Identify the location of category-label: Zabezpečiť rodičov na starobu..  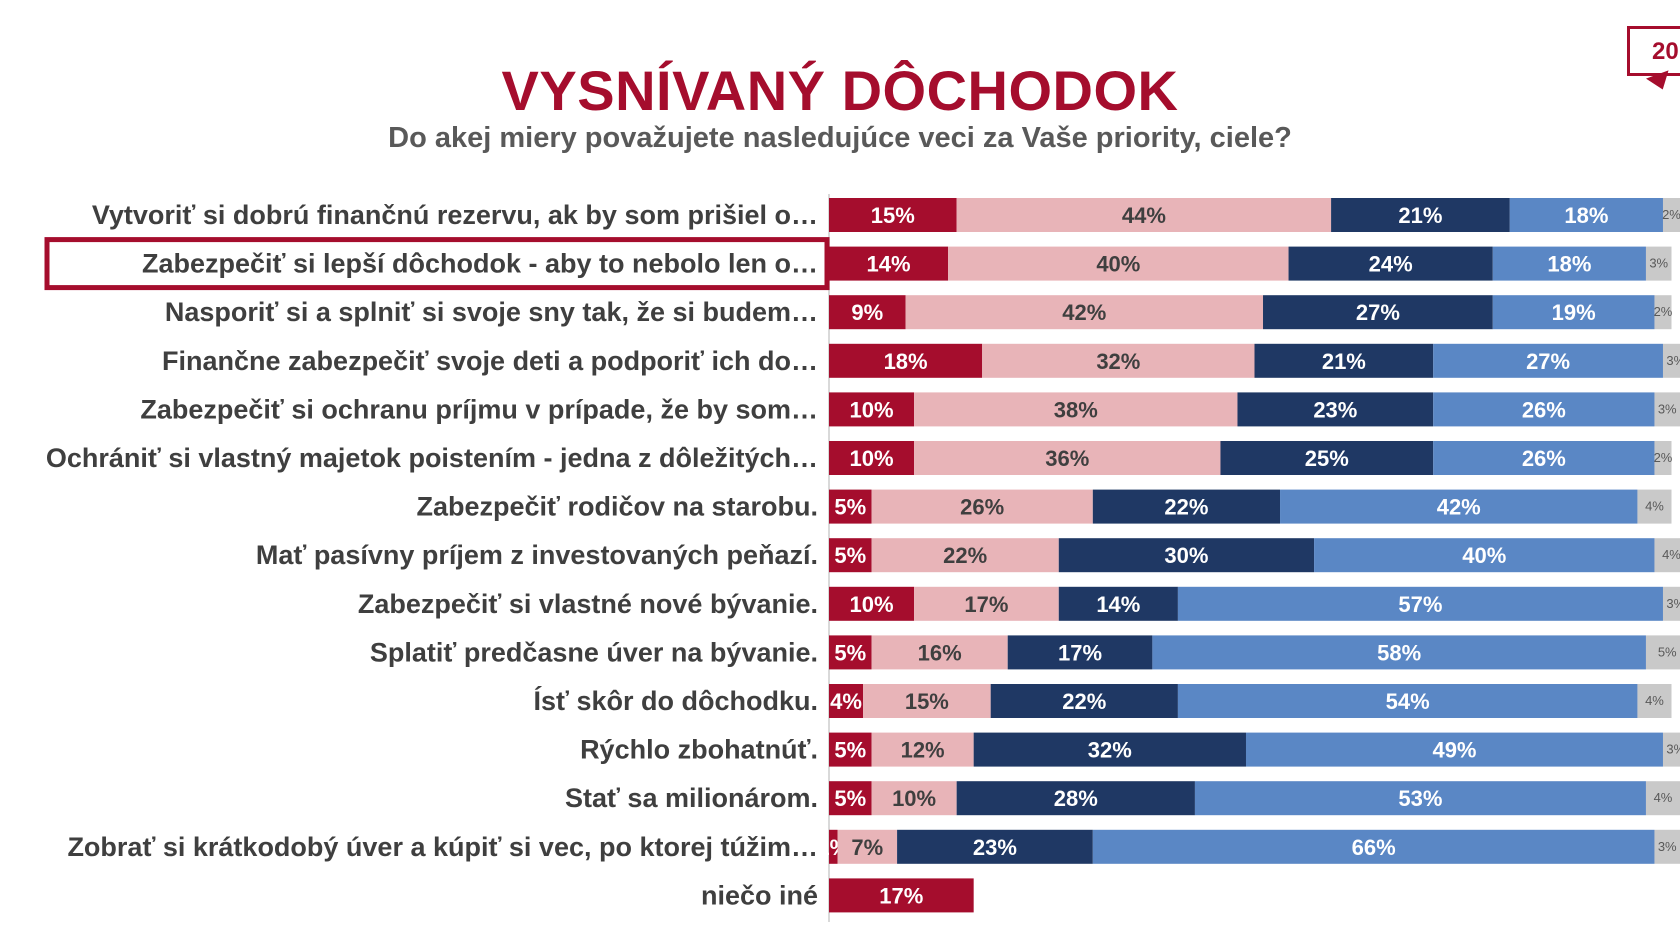
(617, 507).